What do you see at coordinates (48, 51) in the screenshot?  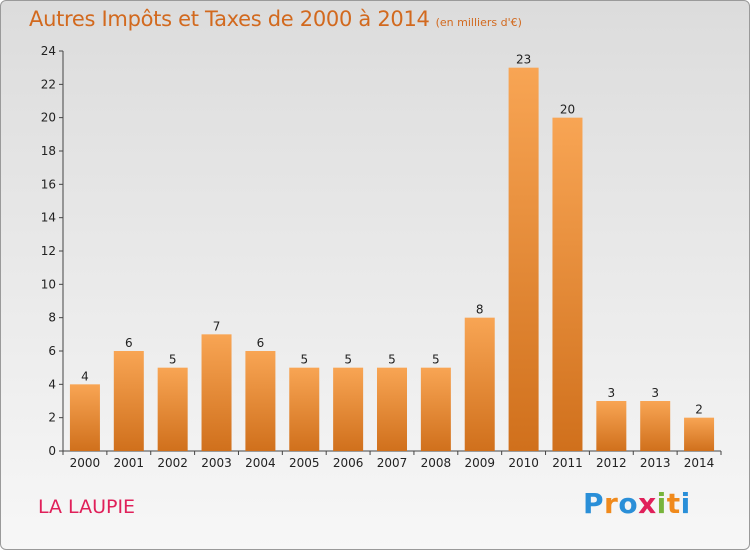 I see `y-tick-label: 24` at bounding box center [48, 51].